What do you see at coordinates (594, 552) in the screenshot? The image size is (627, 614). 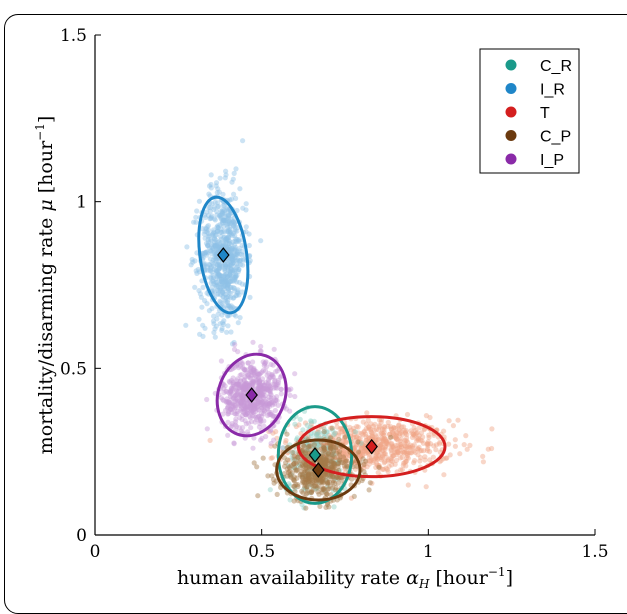 I see `x-tick-label: 1.5` at bounding box center [594, 552].